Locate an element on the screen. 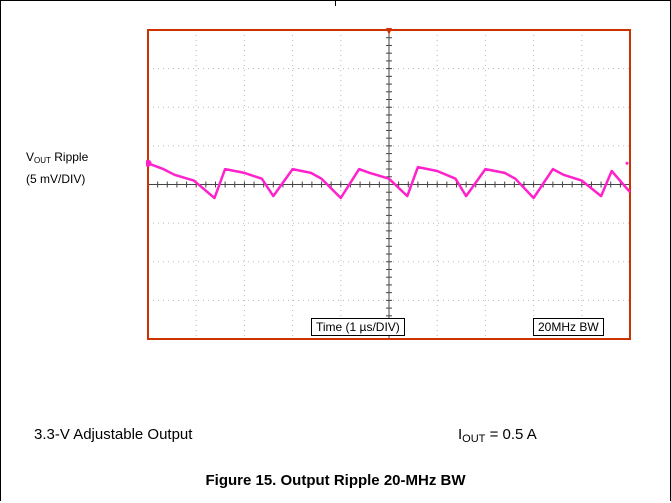  current-label-subscript: OUT is located at coordinates (474, 439).